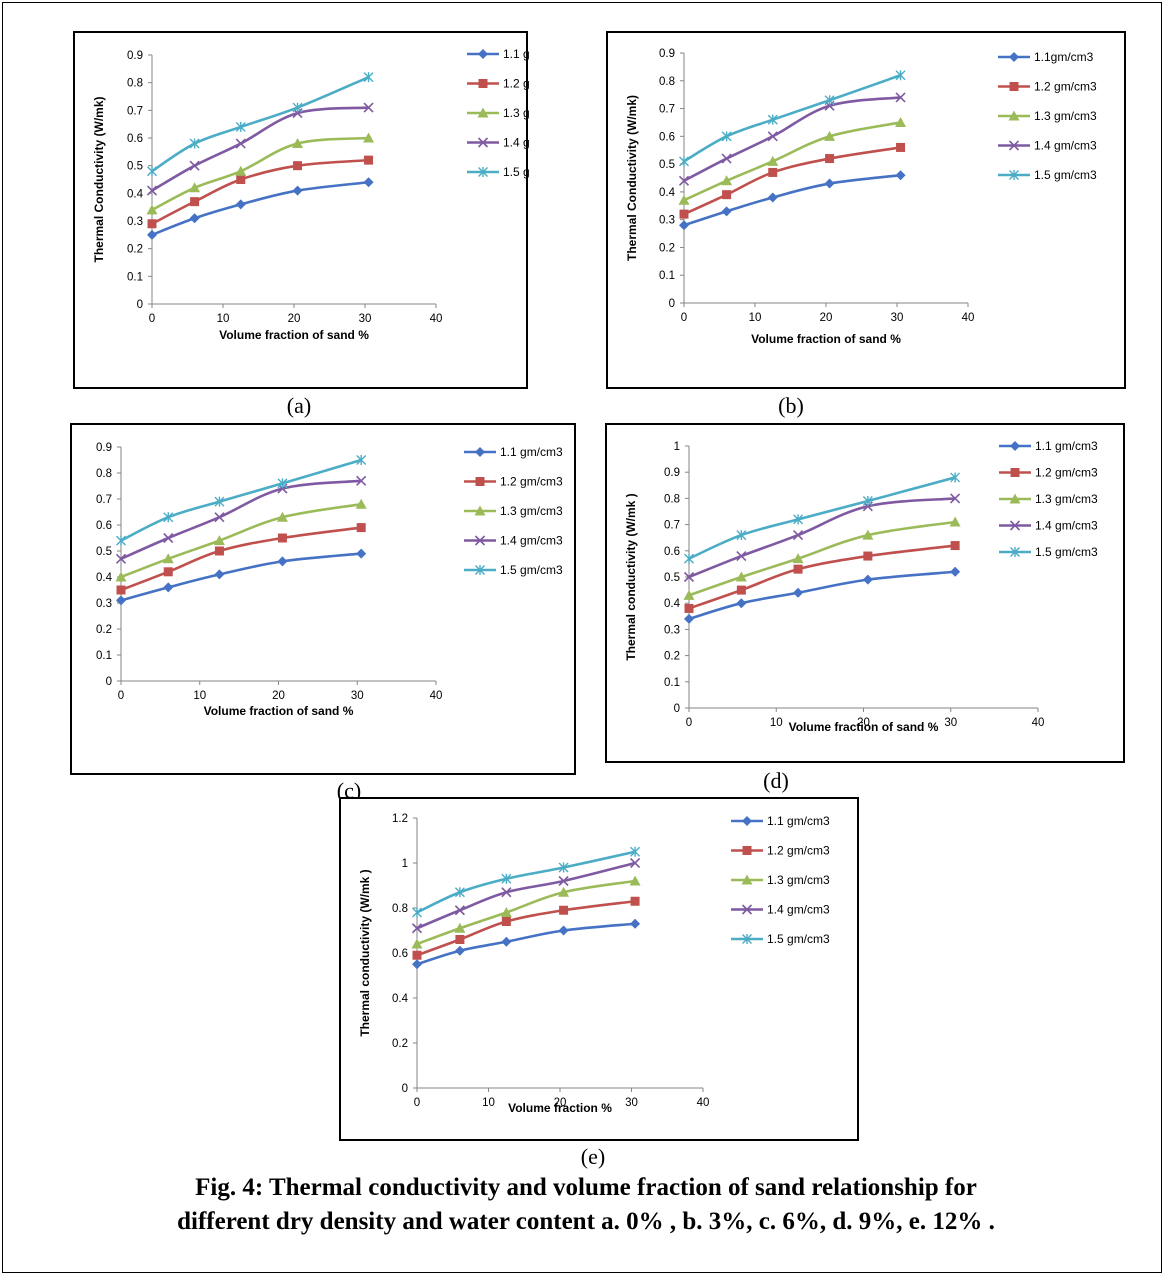 This screenshot has width=1166, height=1277. Describe the element at coordinates (968, 318) in the screenshot. I see `x-tick-label: 40` at that location.